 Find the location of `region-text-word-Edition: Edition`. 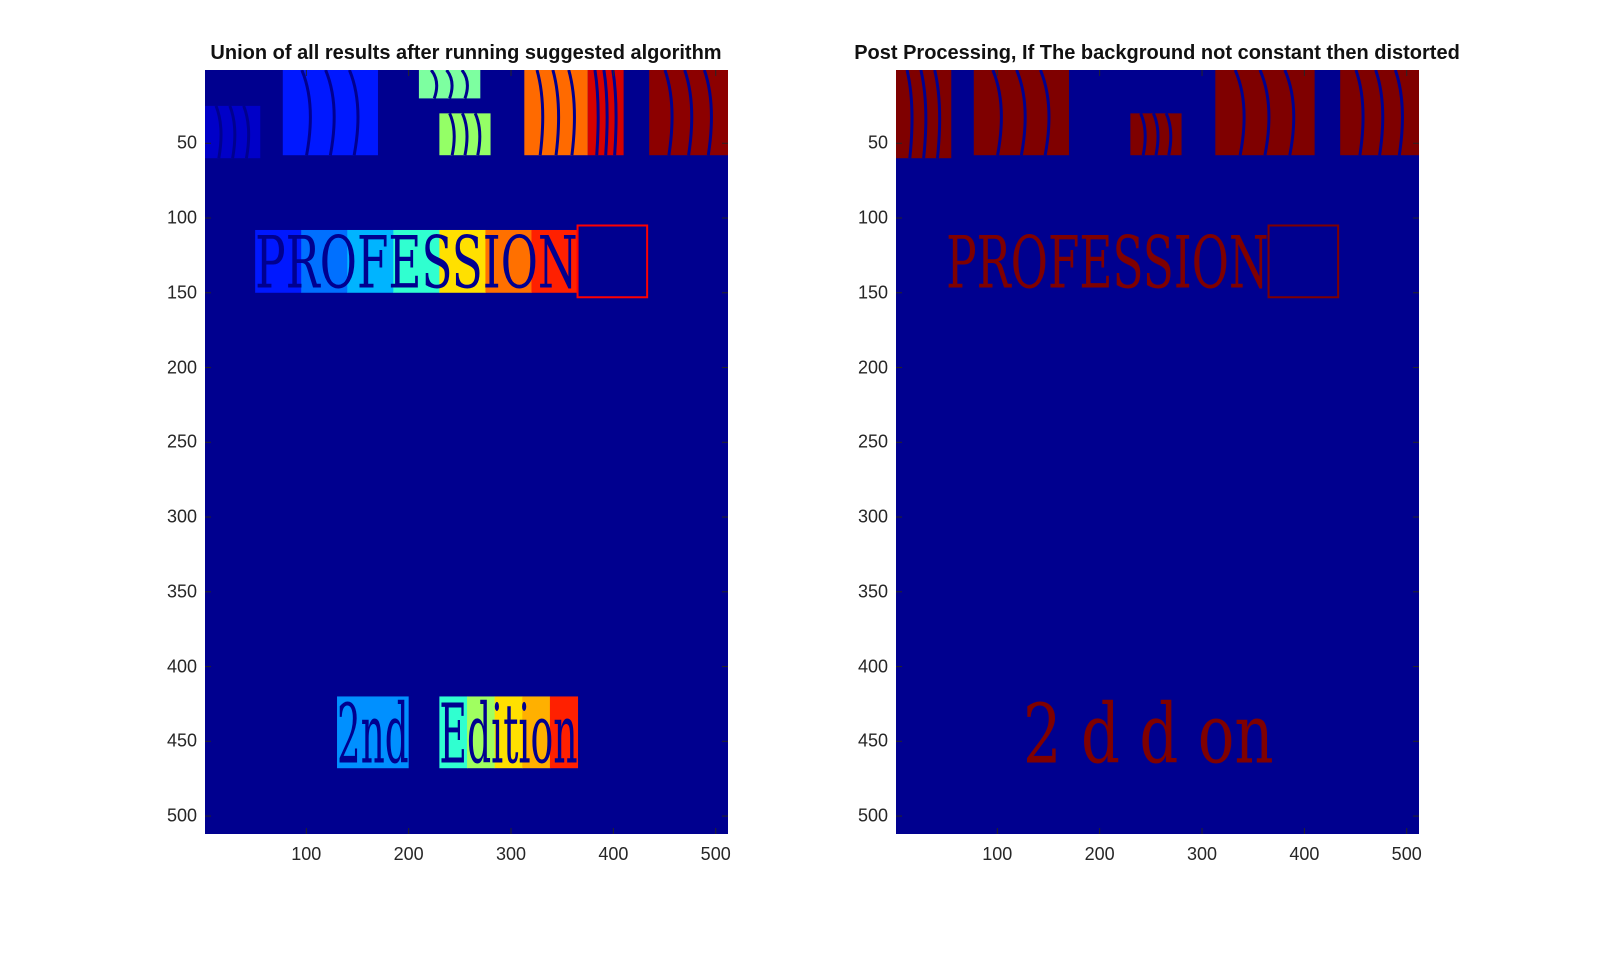

region-text-word-Edition: Edition is located at coordinates (508, 734).